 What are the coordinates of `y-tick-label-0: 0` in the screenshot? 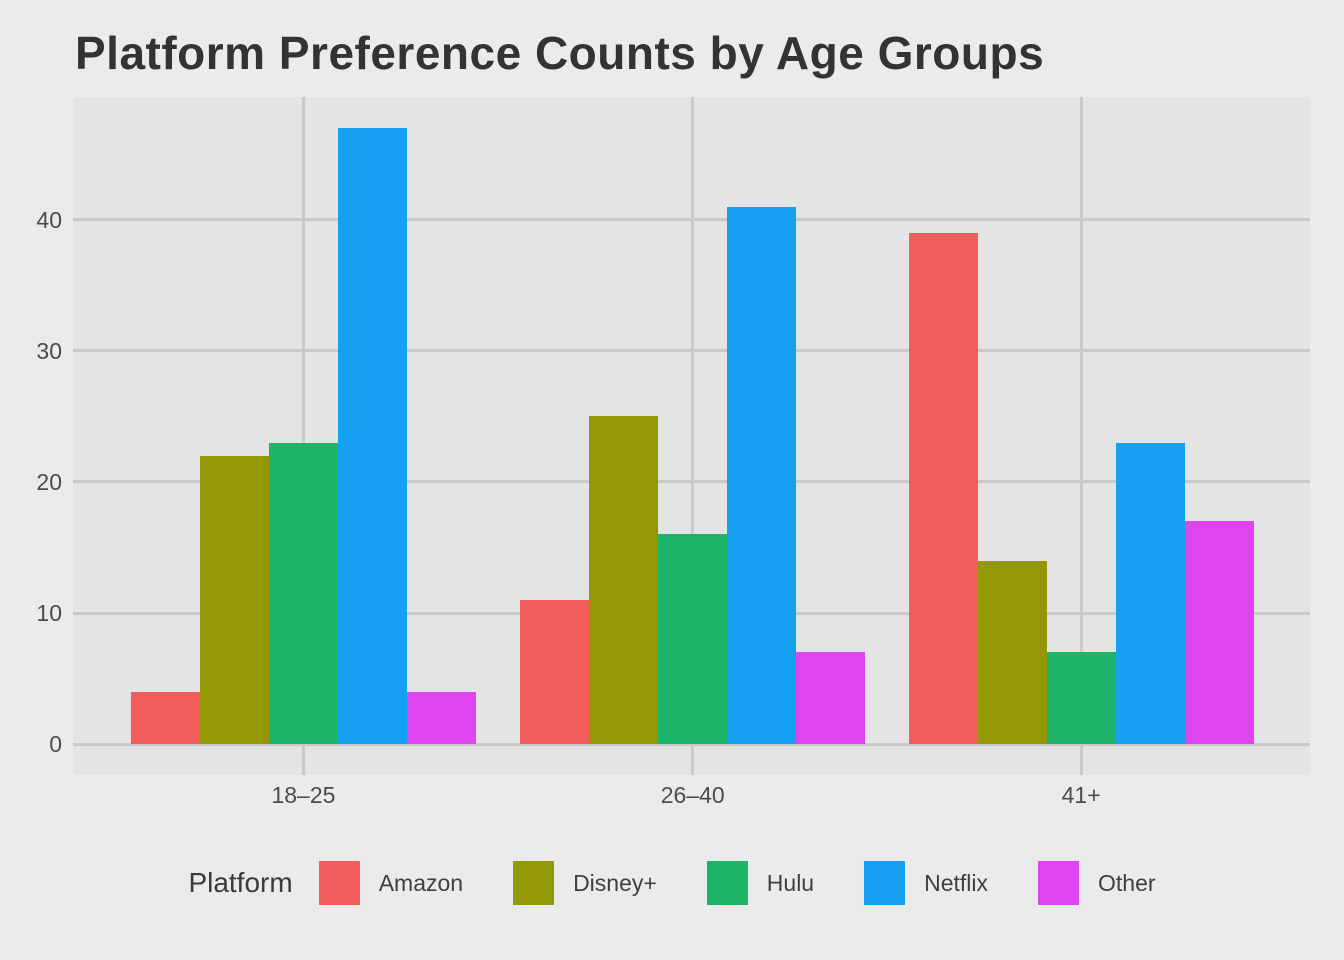 It's located at (55, 744).